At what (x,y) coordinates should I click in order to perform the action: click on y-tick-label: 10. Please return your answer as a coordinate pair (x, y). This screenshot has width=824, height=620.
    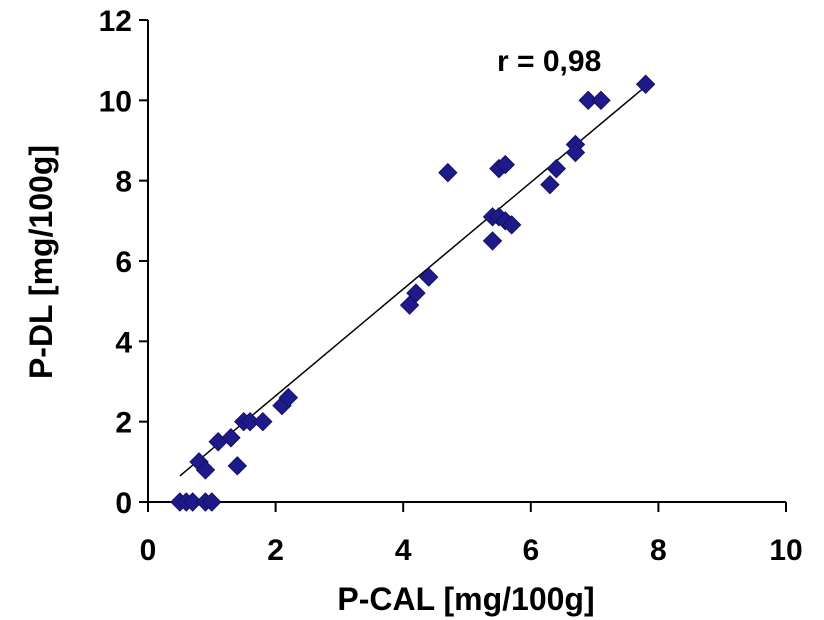
    Looking at the image, I should click on (115, 101).